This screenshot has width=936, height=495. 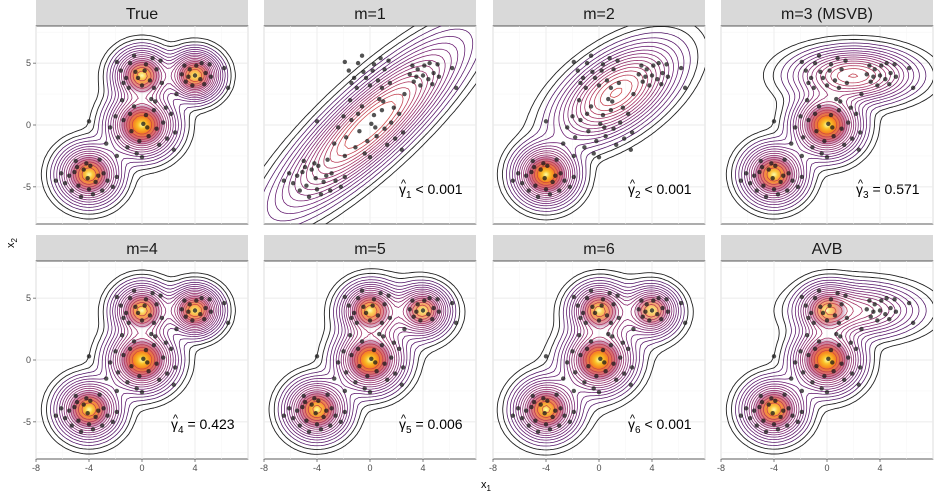 I want to click on panel-3: m=2 ^γ2 < 0.001, so click(x=599, y=112).